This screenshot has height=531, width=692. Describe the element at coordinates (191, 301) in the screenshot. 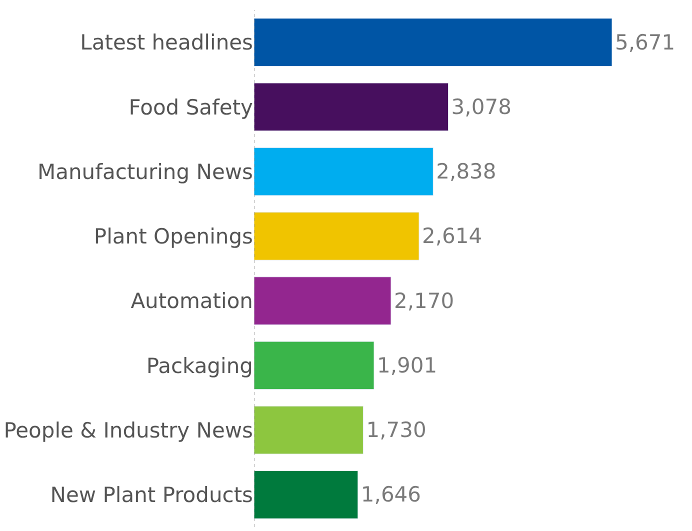

I see `y-tick-label: Automation` at that location.